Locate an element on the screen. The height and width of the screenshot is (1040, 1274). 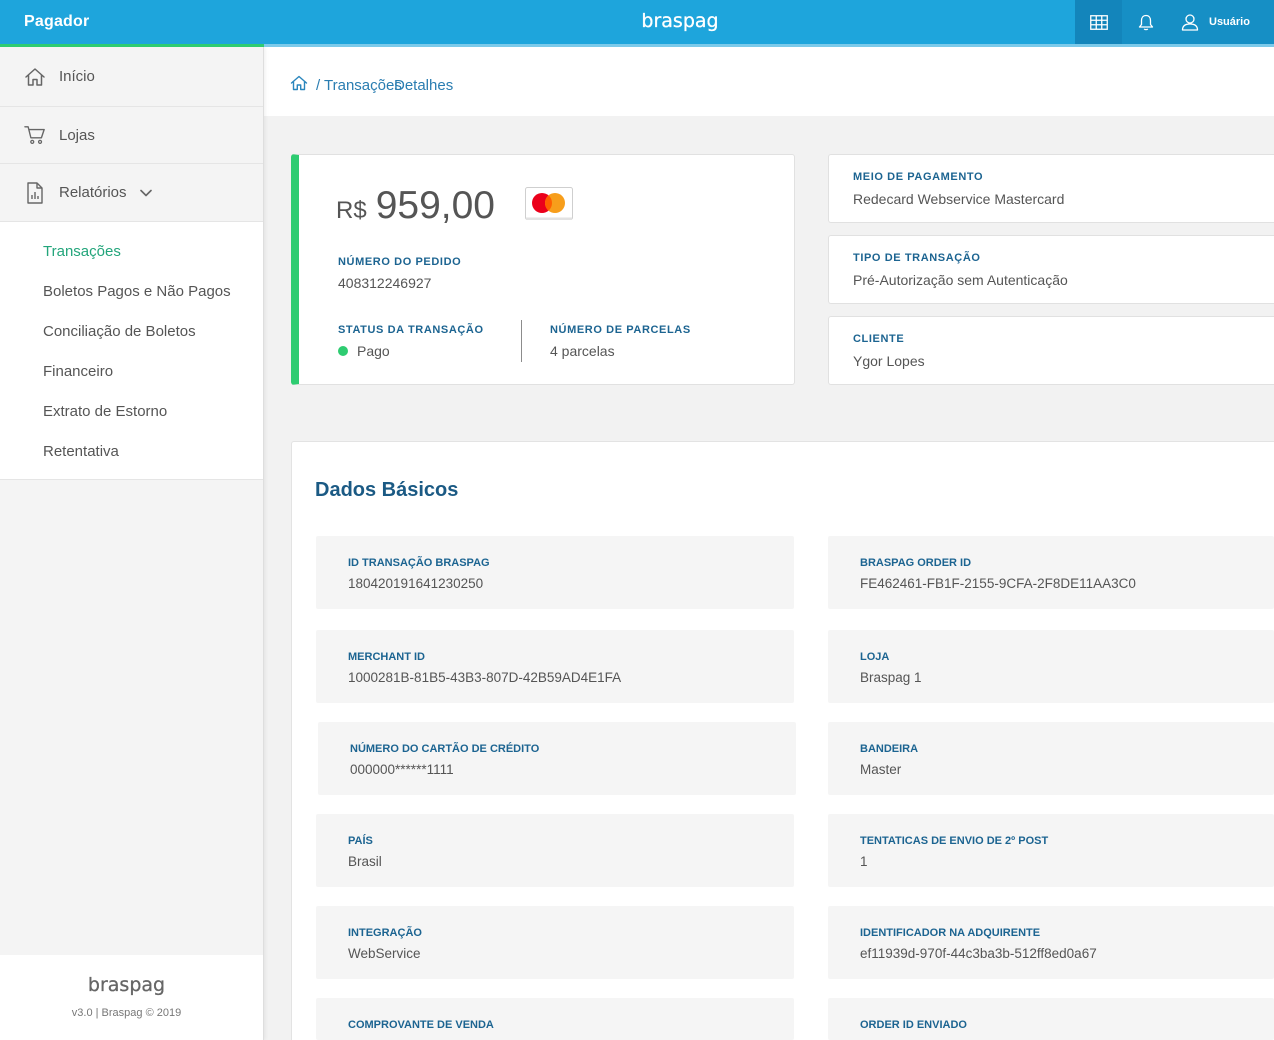
sidebar-accent-stripe is located at coordinates (132, 45).